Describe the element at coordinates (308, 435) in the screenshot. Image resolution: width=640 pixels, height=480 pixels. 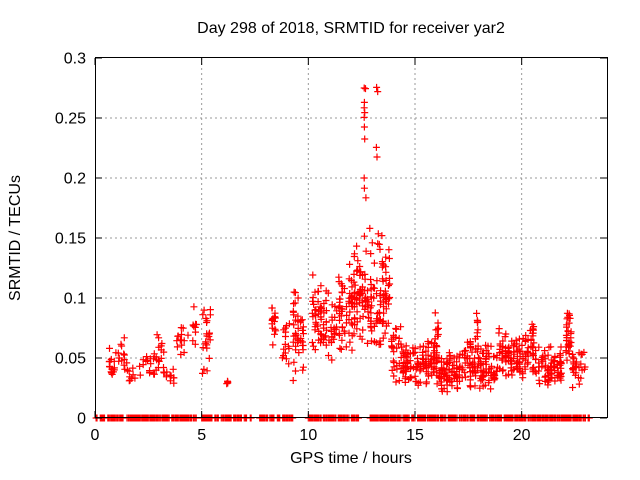
I see `x-tick-label: 10` at that location.